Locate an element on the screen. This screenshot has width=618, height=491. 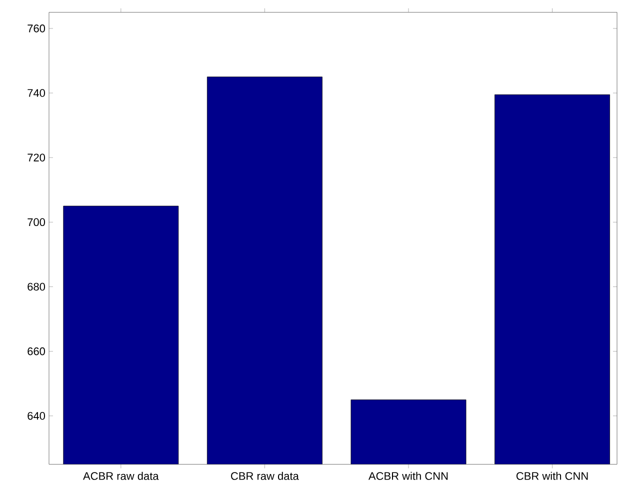
x-tick-label: ACBR with CNN is located at coordinates (408, 476).